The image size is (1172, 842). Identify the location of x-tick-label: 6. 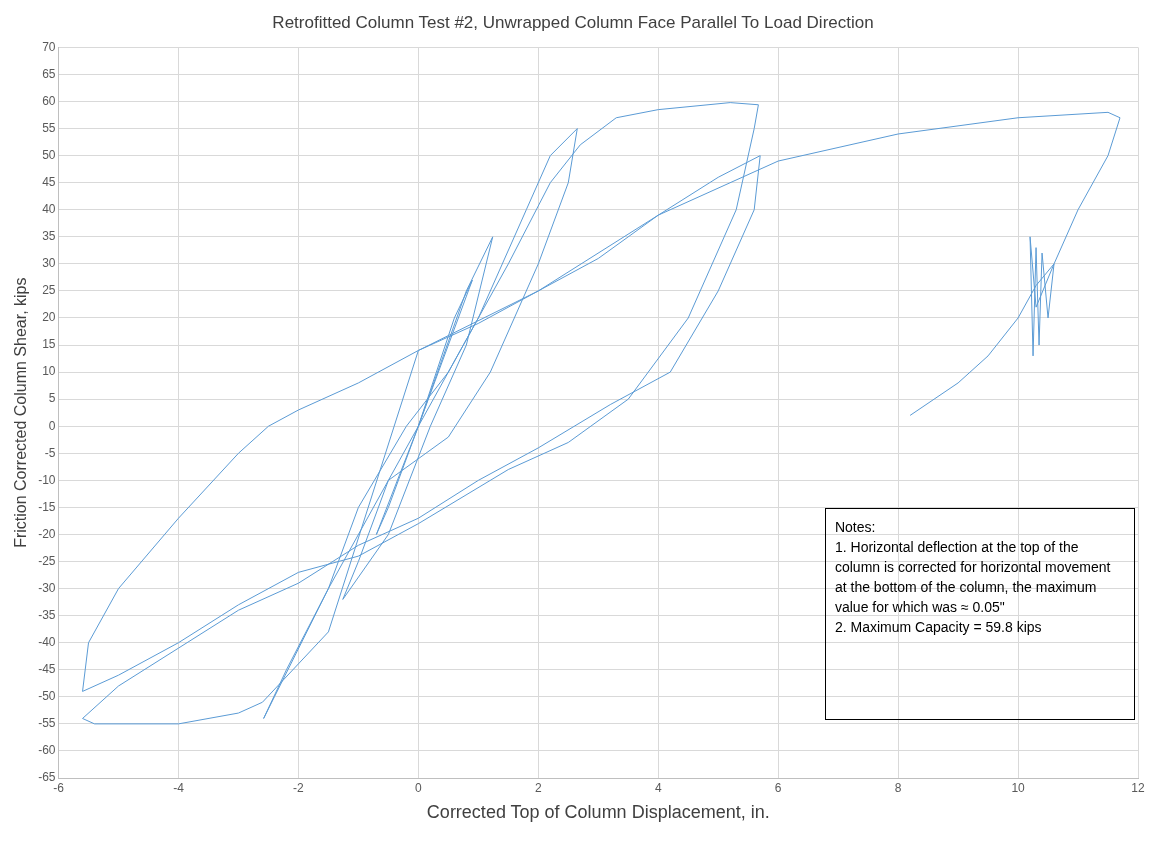
(778, 787).